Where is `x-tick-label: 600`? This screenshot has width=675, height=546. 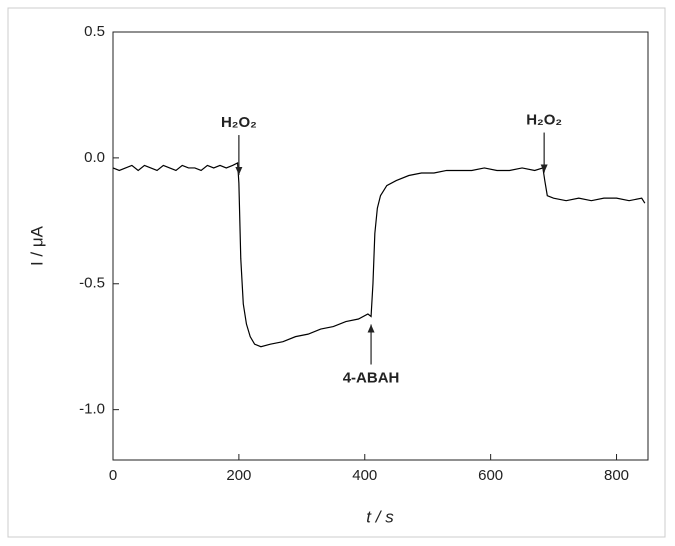
x-tick-label: 600 is located at coordinates (490, 475).